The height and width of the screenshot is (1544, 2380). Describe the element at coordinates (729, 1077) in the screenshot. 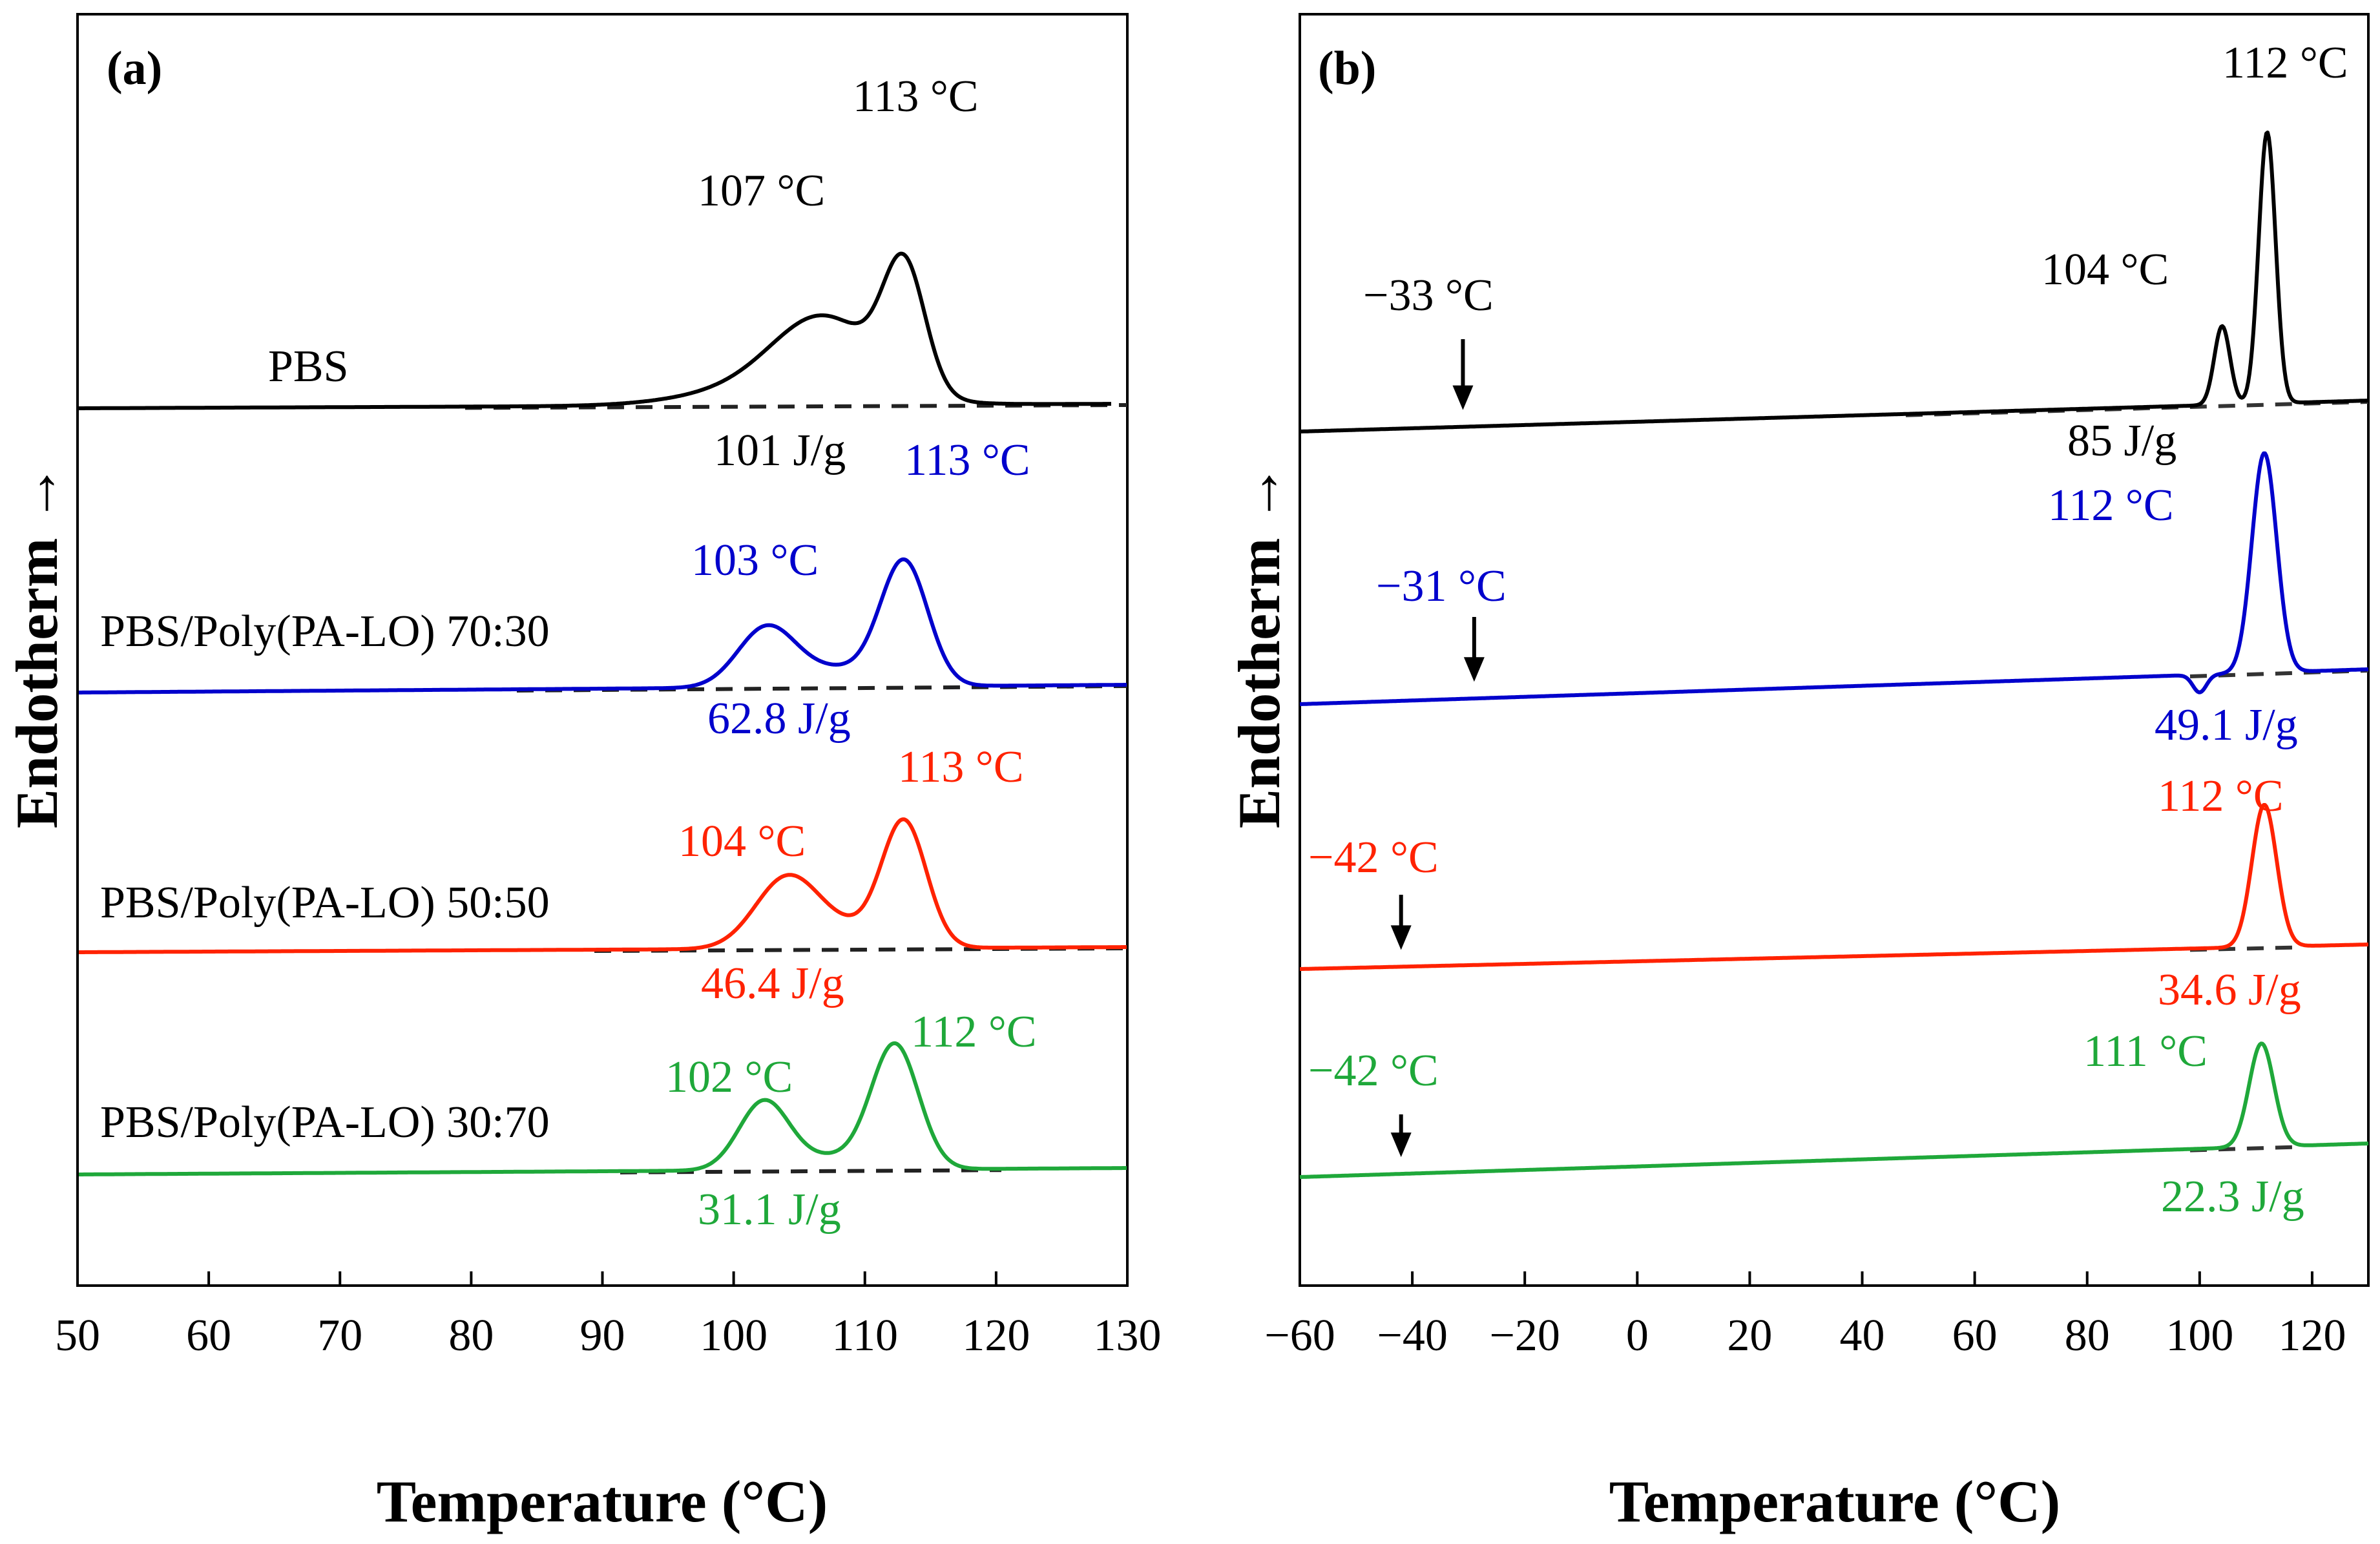

I see `peak-temperature-label: 102 °C` at that location.